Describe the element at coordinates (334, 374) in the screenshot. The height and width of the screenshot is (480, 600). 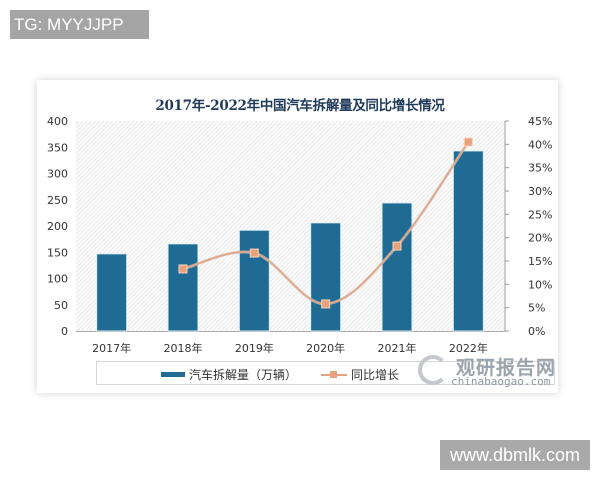
I see `line-marker-icon` at that location.